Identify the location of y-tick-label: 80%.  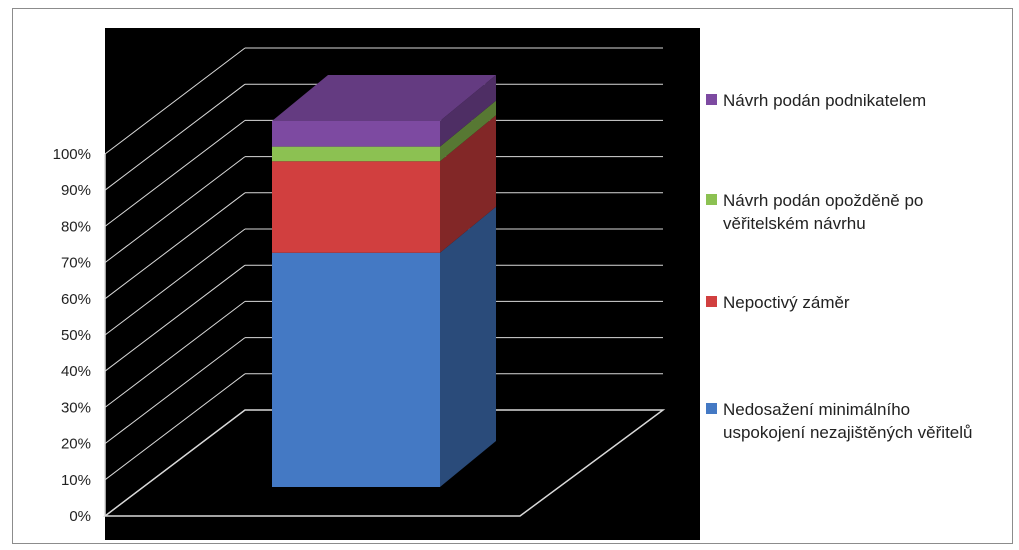
(76, 226).